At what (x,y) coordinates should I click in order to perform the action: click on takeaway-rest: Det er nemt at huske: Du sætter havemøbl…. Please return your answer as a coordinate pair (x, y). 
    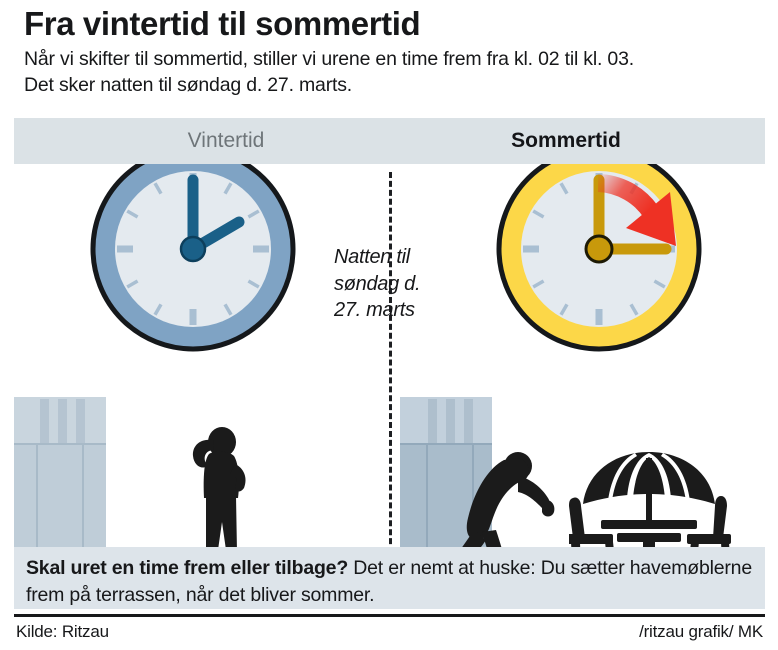
    Looking at the image, I should click on (389, 581).